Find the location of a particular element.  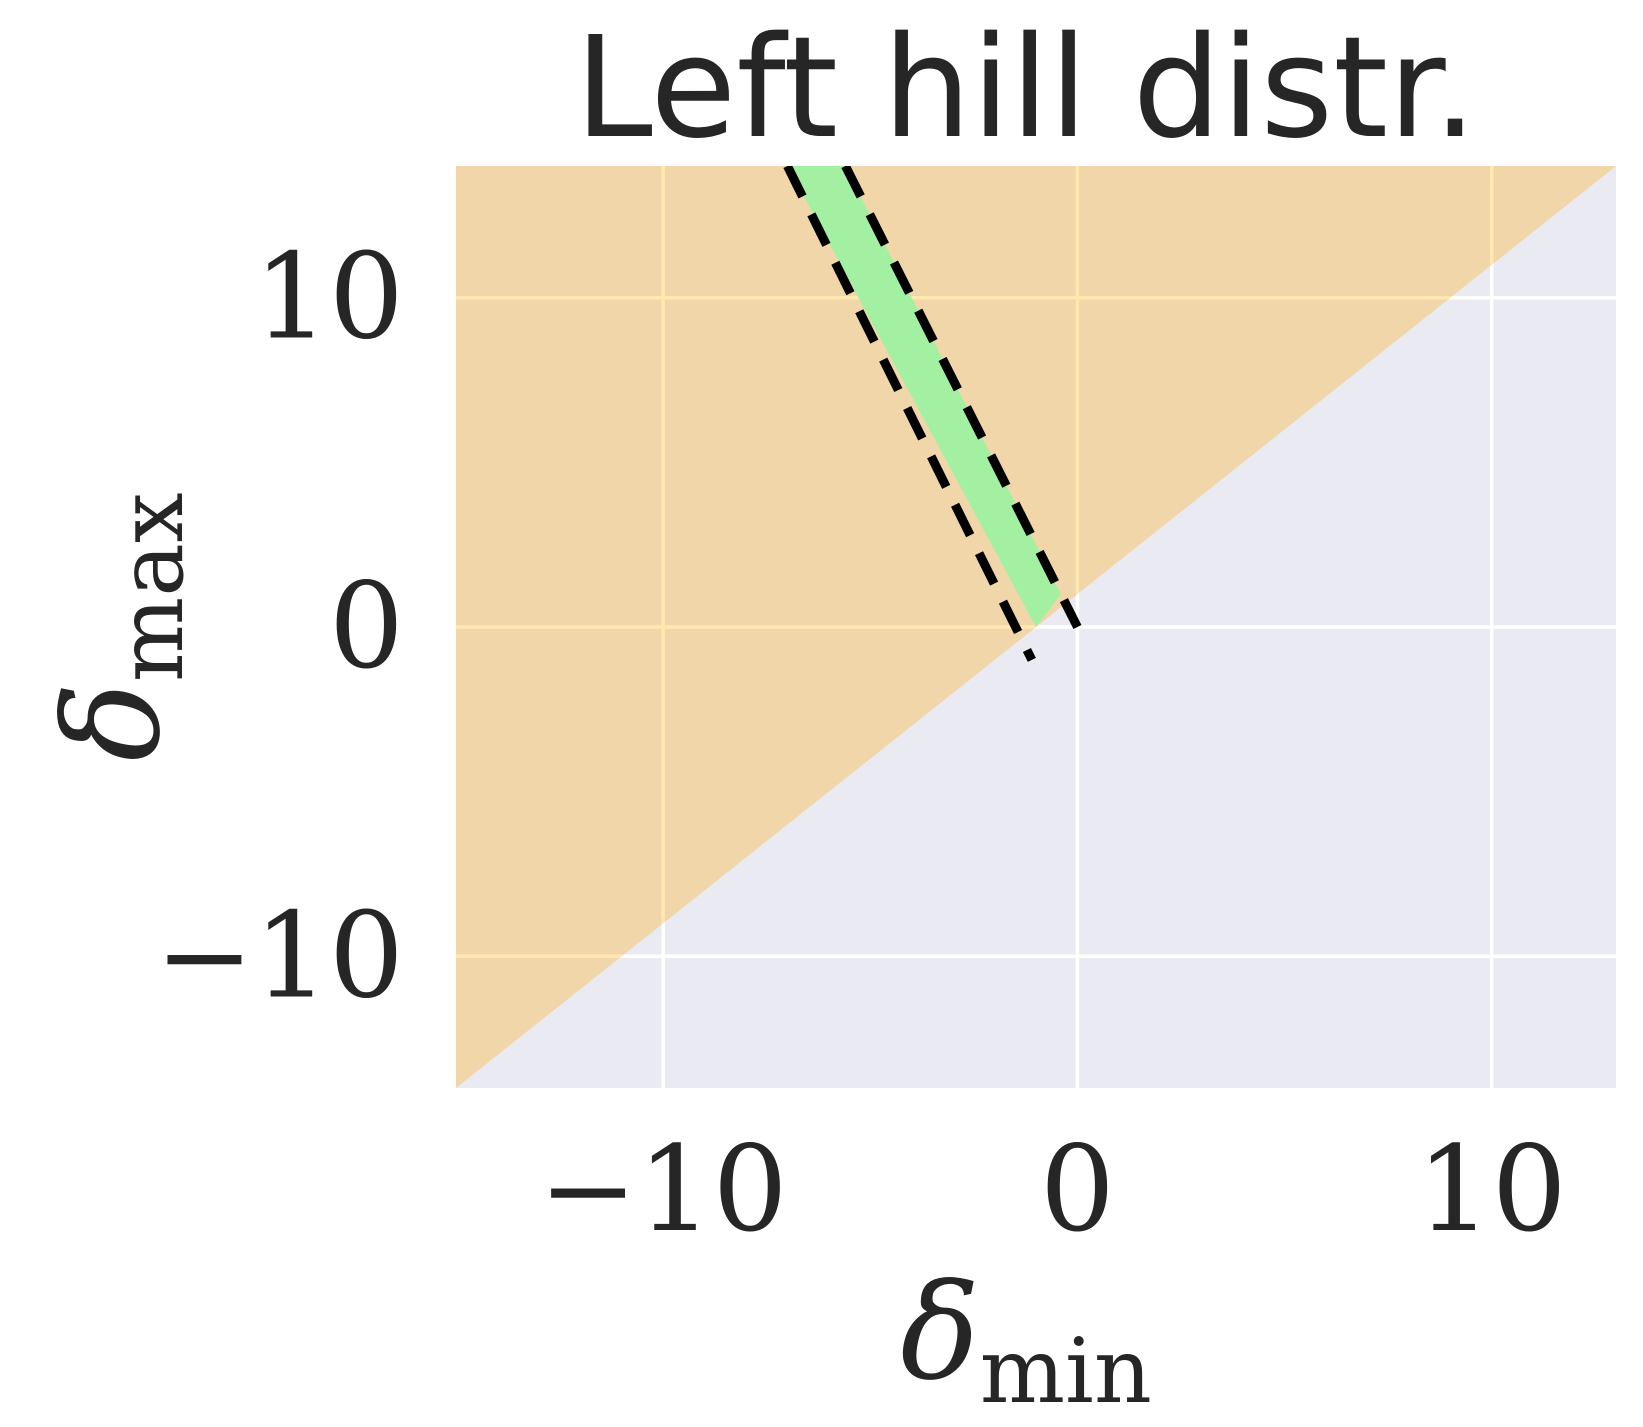

x-axis-label: δmin is located at coordinates (1026, 1340).